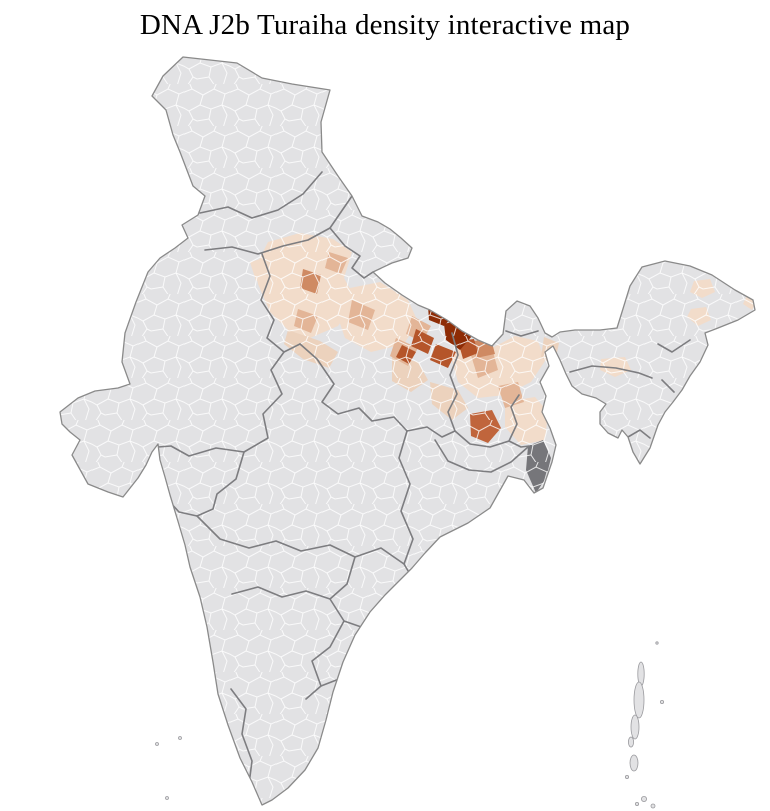 This screenshot has width=770, height=811. Describe the element at coordinates (645, 725) in the screenshot. I see `andaman-nicobar-islands` at that location.